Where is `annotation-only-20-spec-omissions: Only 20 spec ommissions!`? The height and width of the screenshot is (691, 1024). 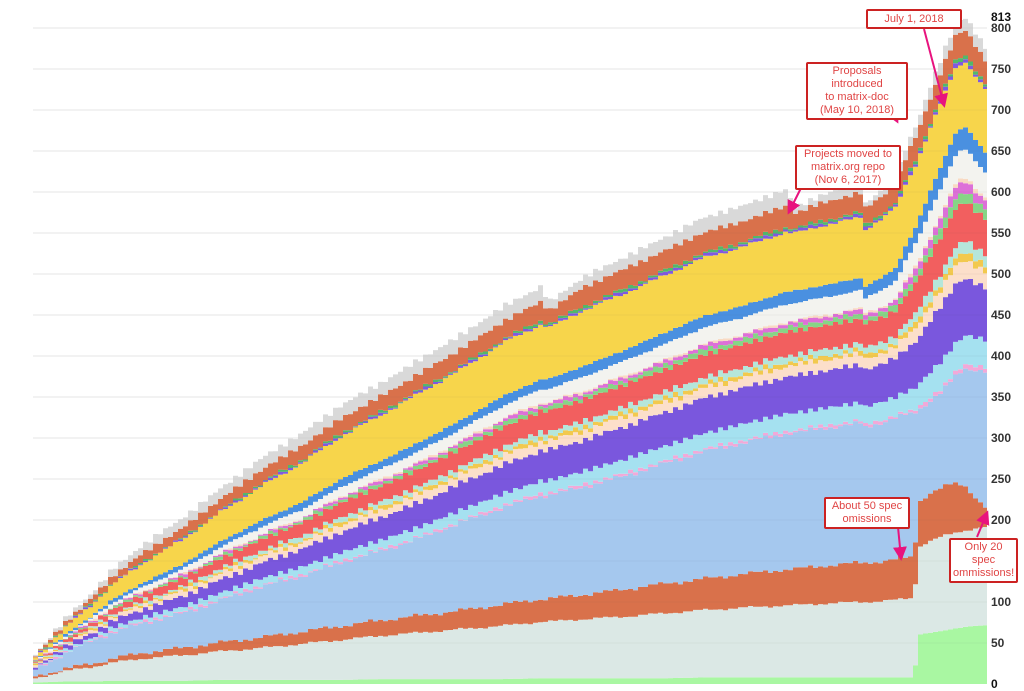
annotation-only-20-spec-omissions: Only 20 spec ommissions! is located at coordinates (983, 560).